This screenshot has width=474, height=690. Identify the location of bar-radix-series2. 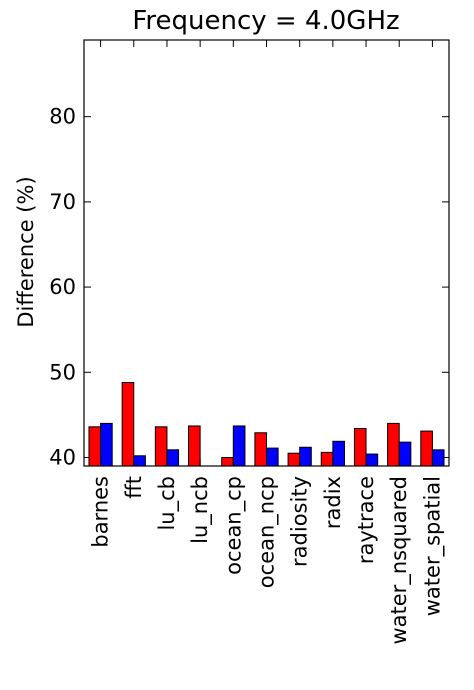
(338, 453).